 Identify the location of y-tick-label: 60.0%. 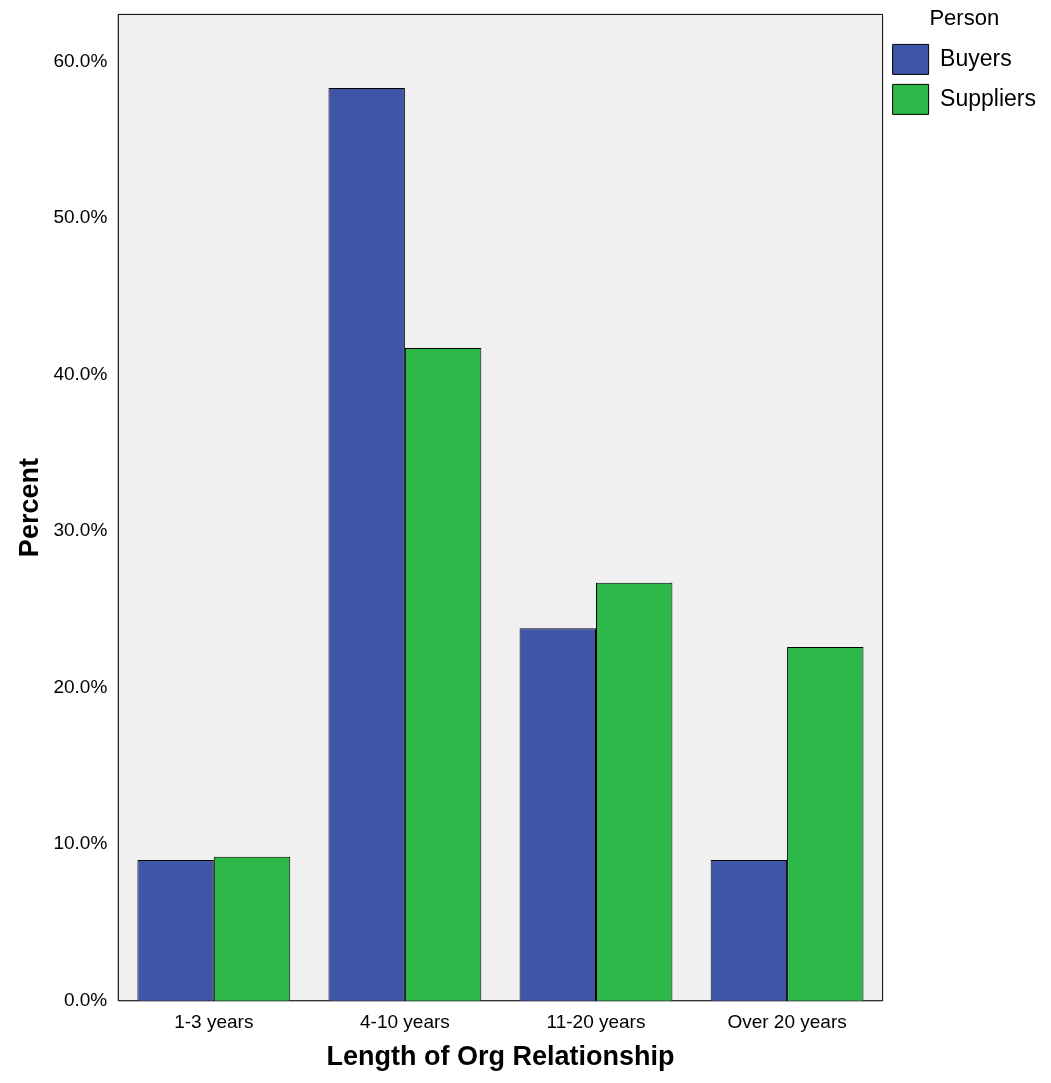
(80, 60).